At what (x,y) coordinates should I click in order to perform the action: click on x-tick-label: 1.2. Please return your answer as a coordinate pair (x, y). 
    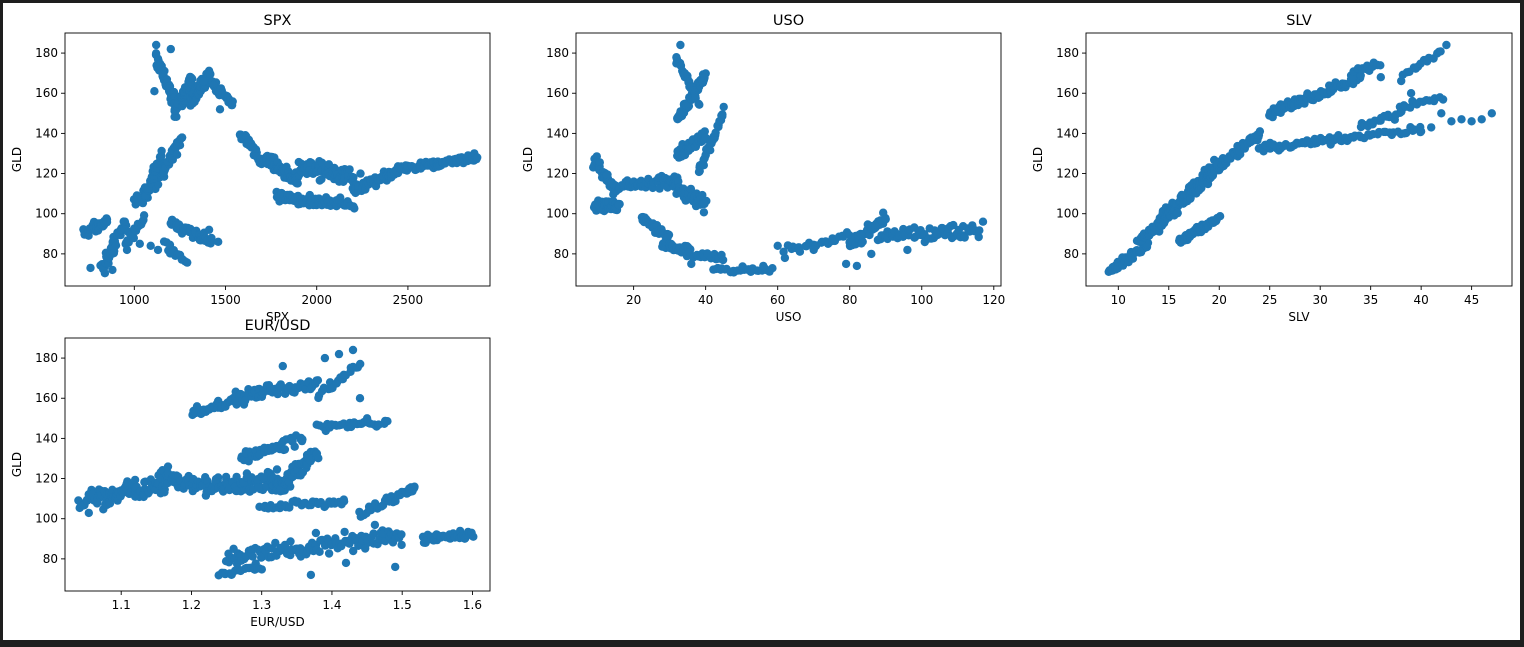
    Looking at the image, I should click on (191, 605).